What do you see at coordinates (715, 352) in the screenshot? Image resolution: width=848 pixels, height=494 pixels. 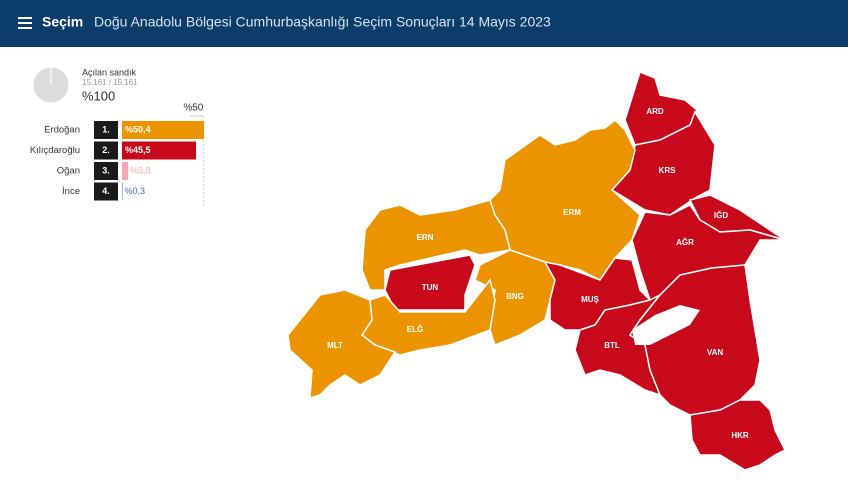 I see `province-label: VAN` at bounding box center [715, 352].